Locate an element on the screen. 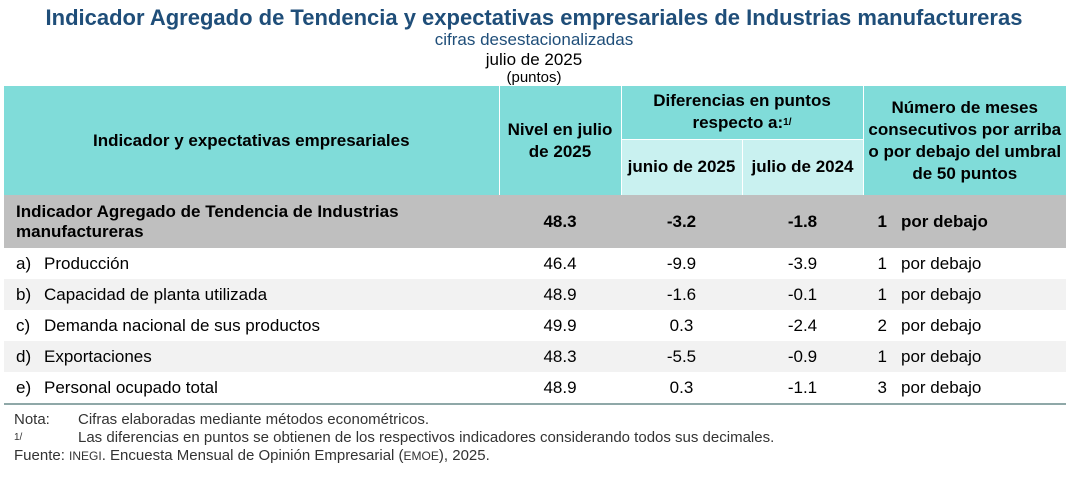 Image resolution: width=1068 pixels, height=491 pixels. col-header-diff-june: junio de 2025 is located at coordinates (681, 167).